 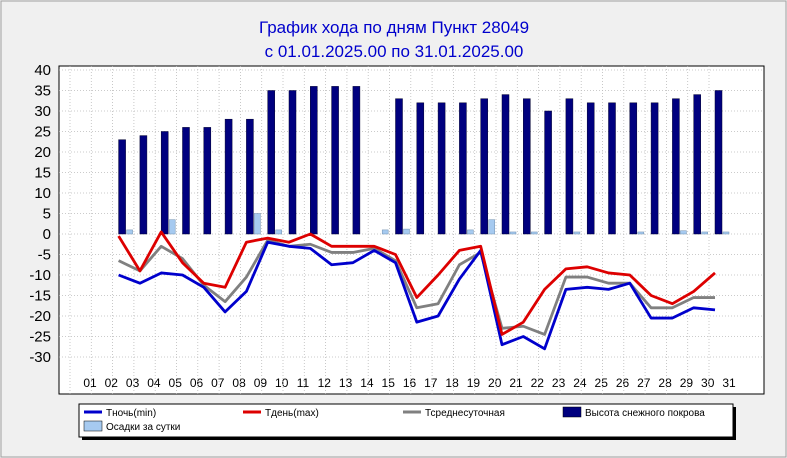 I want to click on legend-label: Высота снежного покрова, so click(x=645, y=413).